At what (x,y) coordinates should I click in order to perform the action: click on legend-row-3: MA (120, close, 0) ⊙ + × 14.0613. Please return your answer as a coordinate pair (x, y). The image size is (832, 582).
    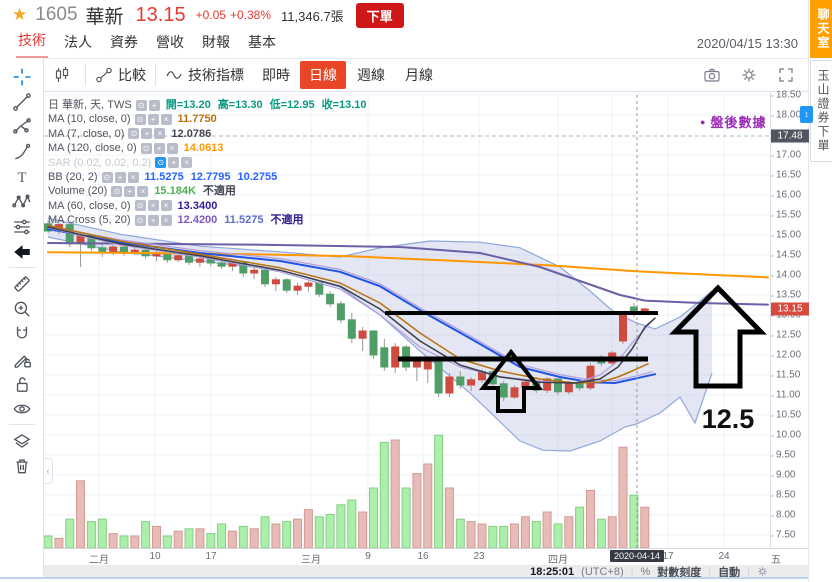
    Looking at the image, I should click on (211, 148).